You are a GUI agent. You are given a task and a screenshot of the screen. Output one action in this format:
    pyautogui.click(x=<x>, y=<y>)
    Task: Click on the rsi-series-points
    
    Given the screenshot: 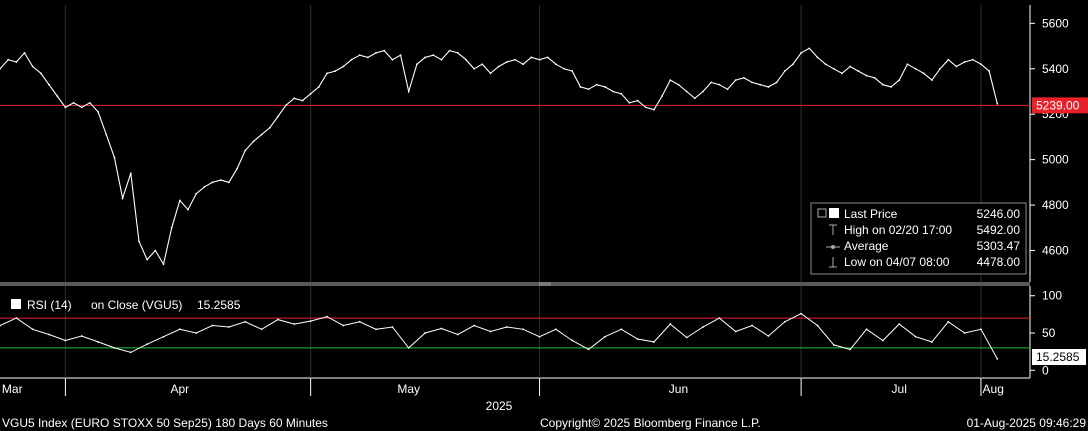 What is the action you would take?
    pyautogui.click(x=499, y=336)
    